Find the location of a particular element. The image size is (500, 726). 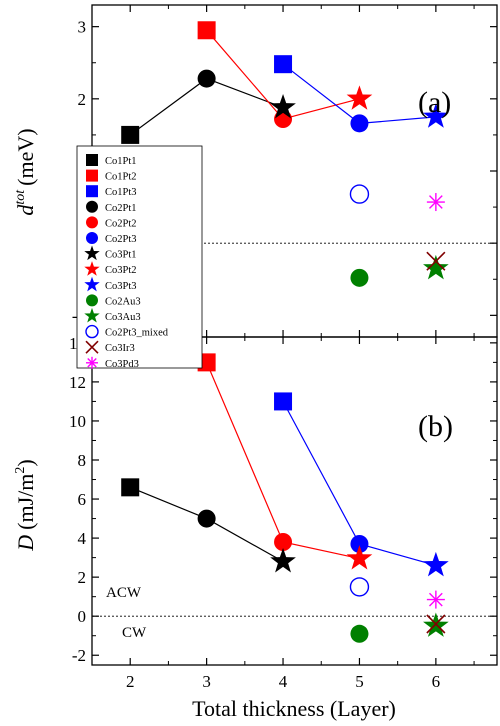

panel-a-point-co3pt2 is located at coordinates (359, 97).